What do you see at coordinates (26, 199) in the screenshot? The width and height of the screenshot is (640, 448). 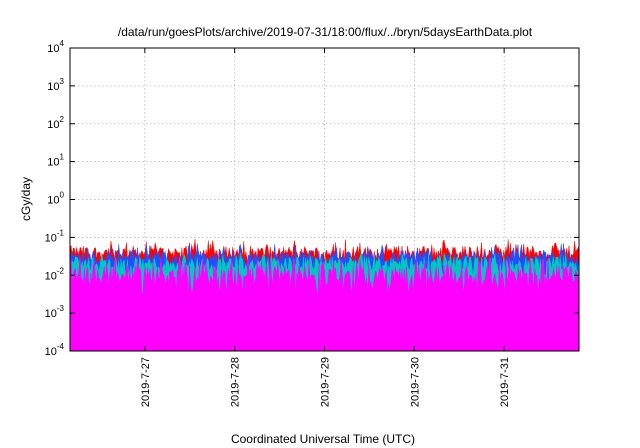 I see `y-axis-label: cGy/day` at bounding box center [26, 199].